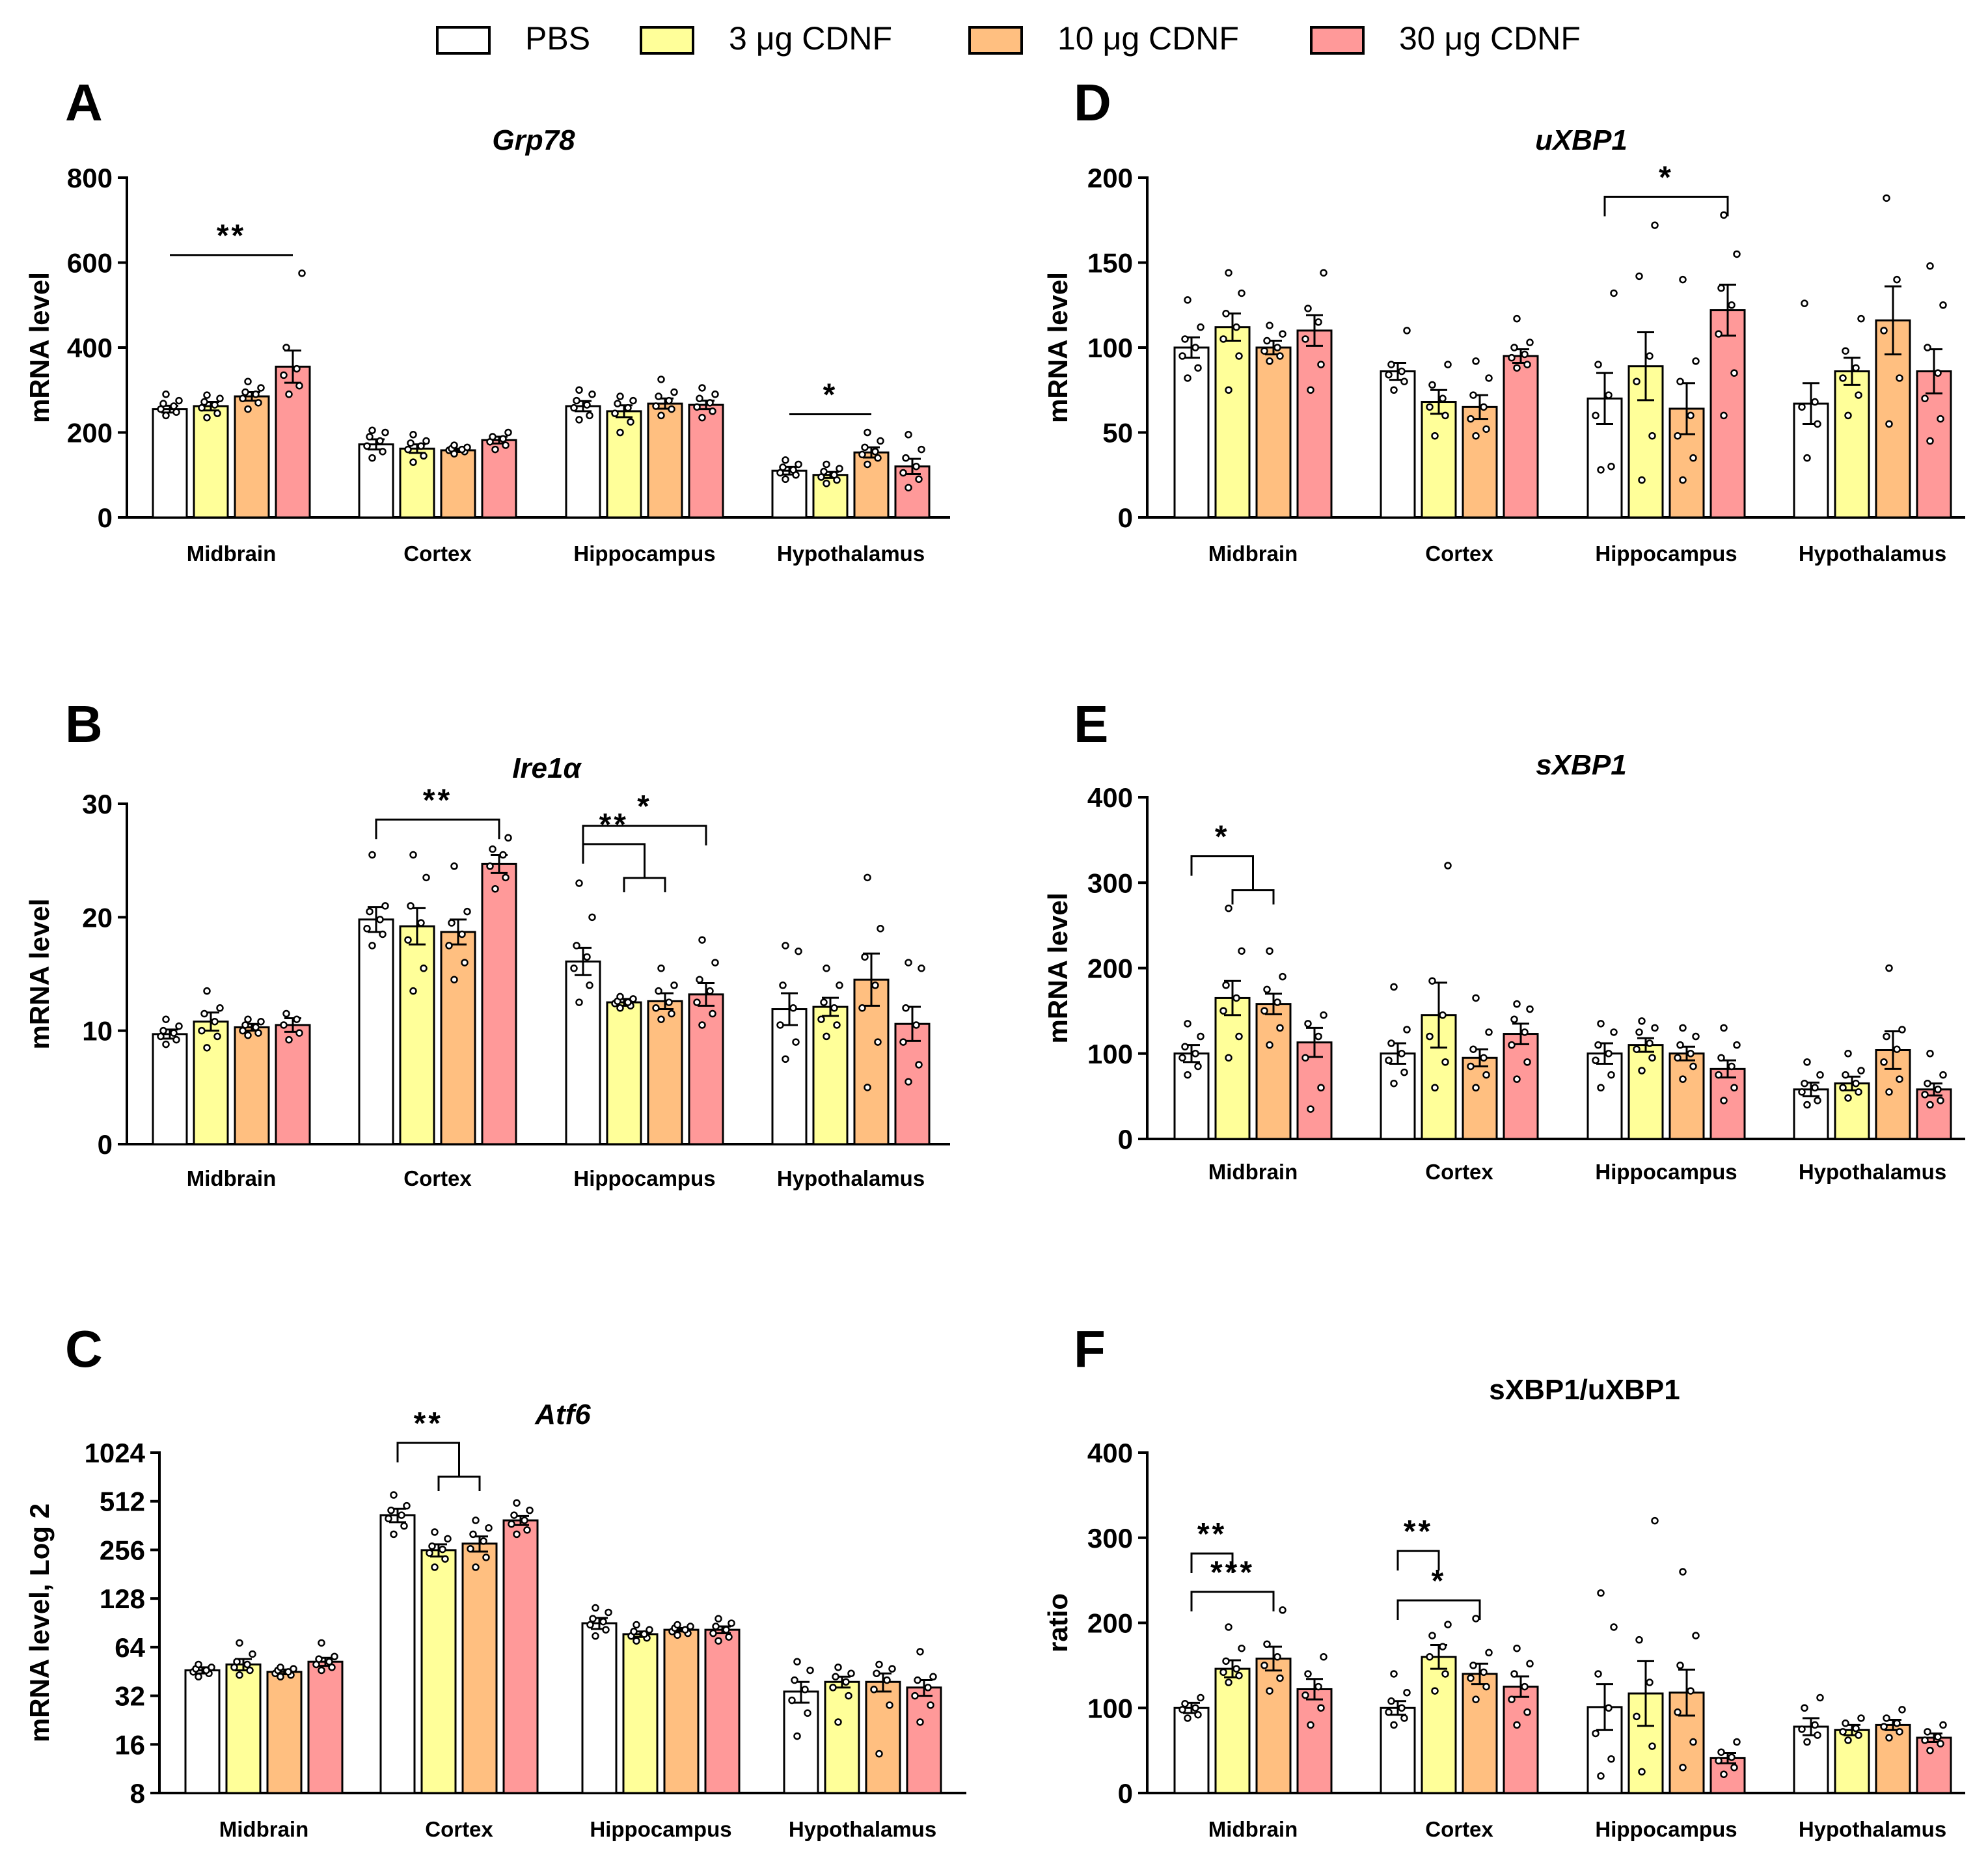 Image resolution: width=1988 pixels, height=1849 pixels. Describe the element at coordinates (1110, 348) in the screenshot. I see `y-tick-label: 100` at that location.